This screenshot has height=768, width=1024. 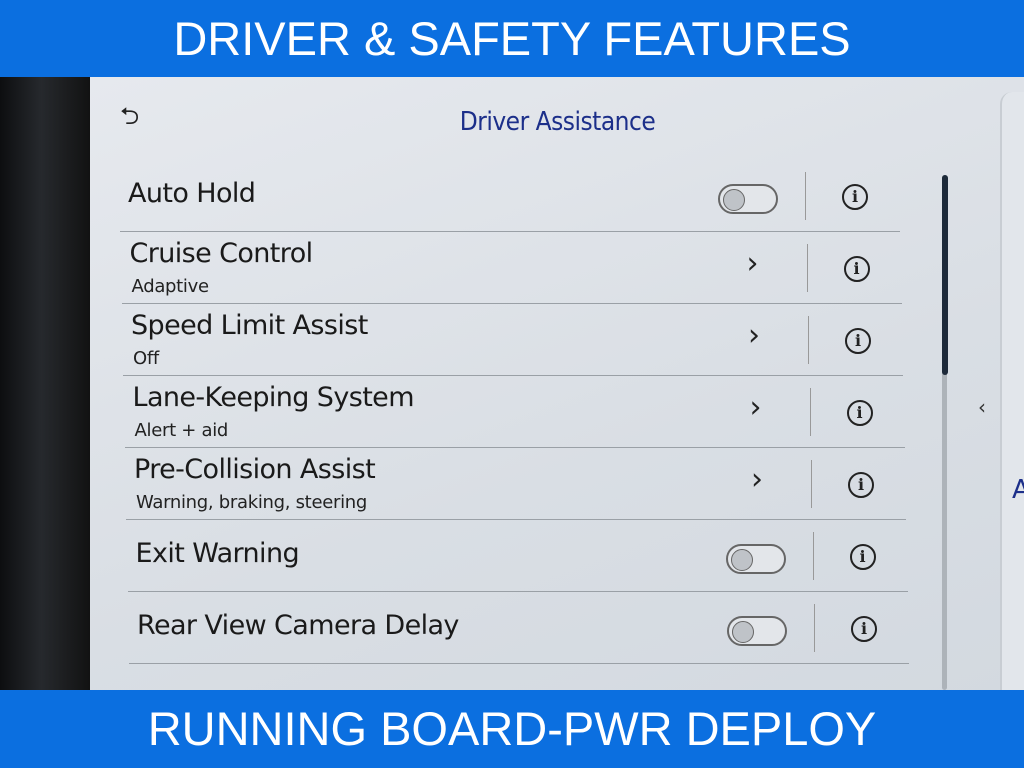 What do you see at coordinates (298, 625) in the screenshot?
I see `setting-label: Rear View Camera Delay` at bounding box center [298, 625].